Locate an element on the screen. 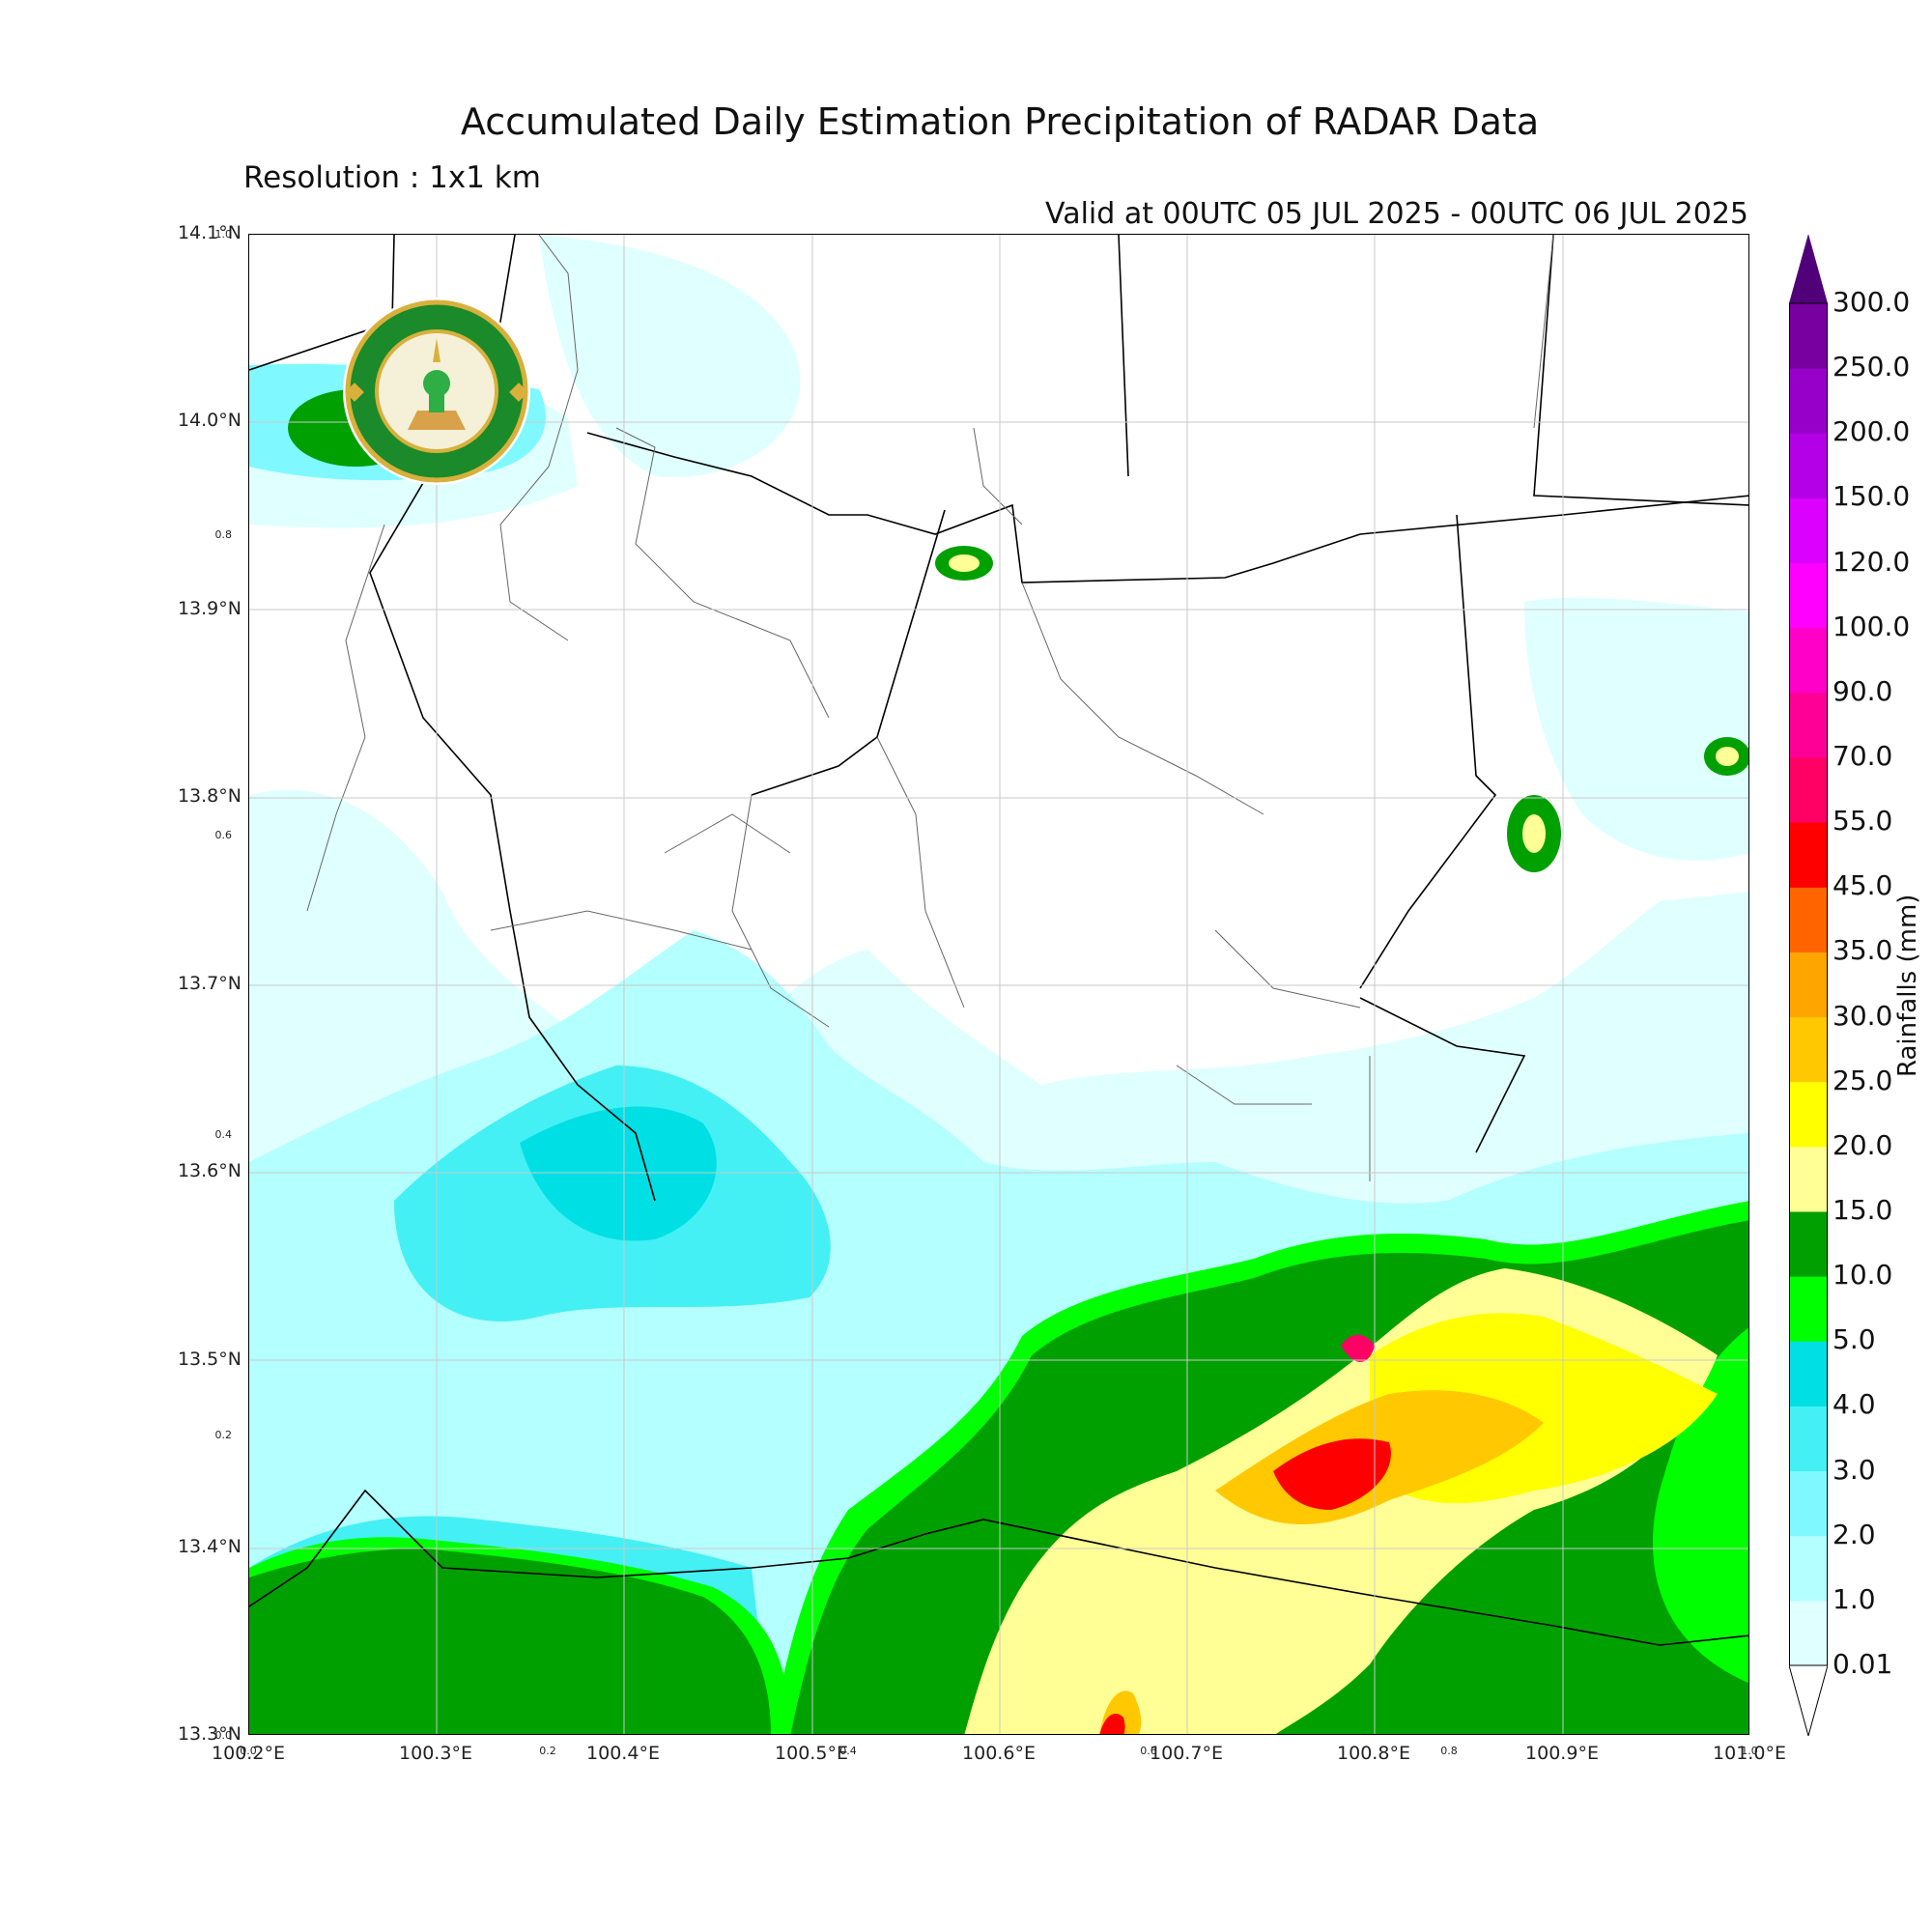  lat-label-14.1: 14.1°N is located at coordinates (209, 232).